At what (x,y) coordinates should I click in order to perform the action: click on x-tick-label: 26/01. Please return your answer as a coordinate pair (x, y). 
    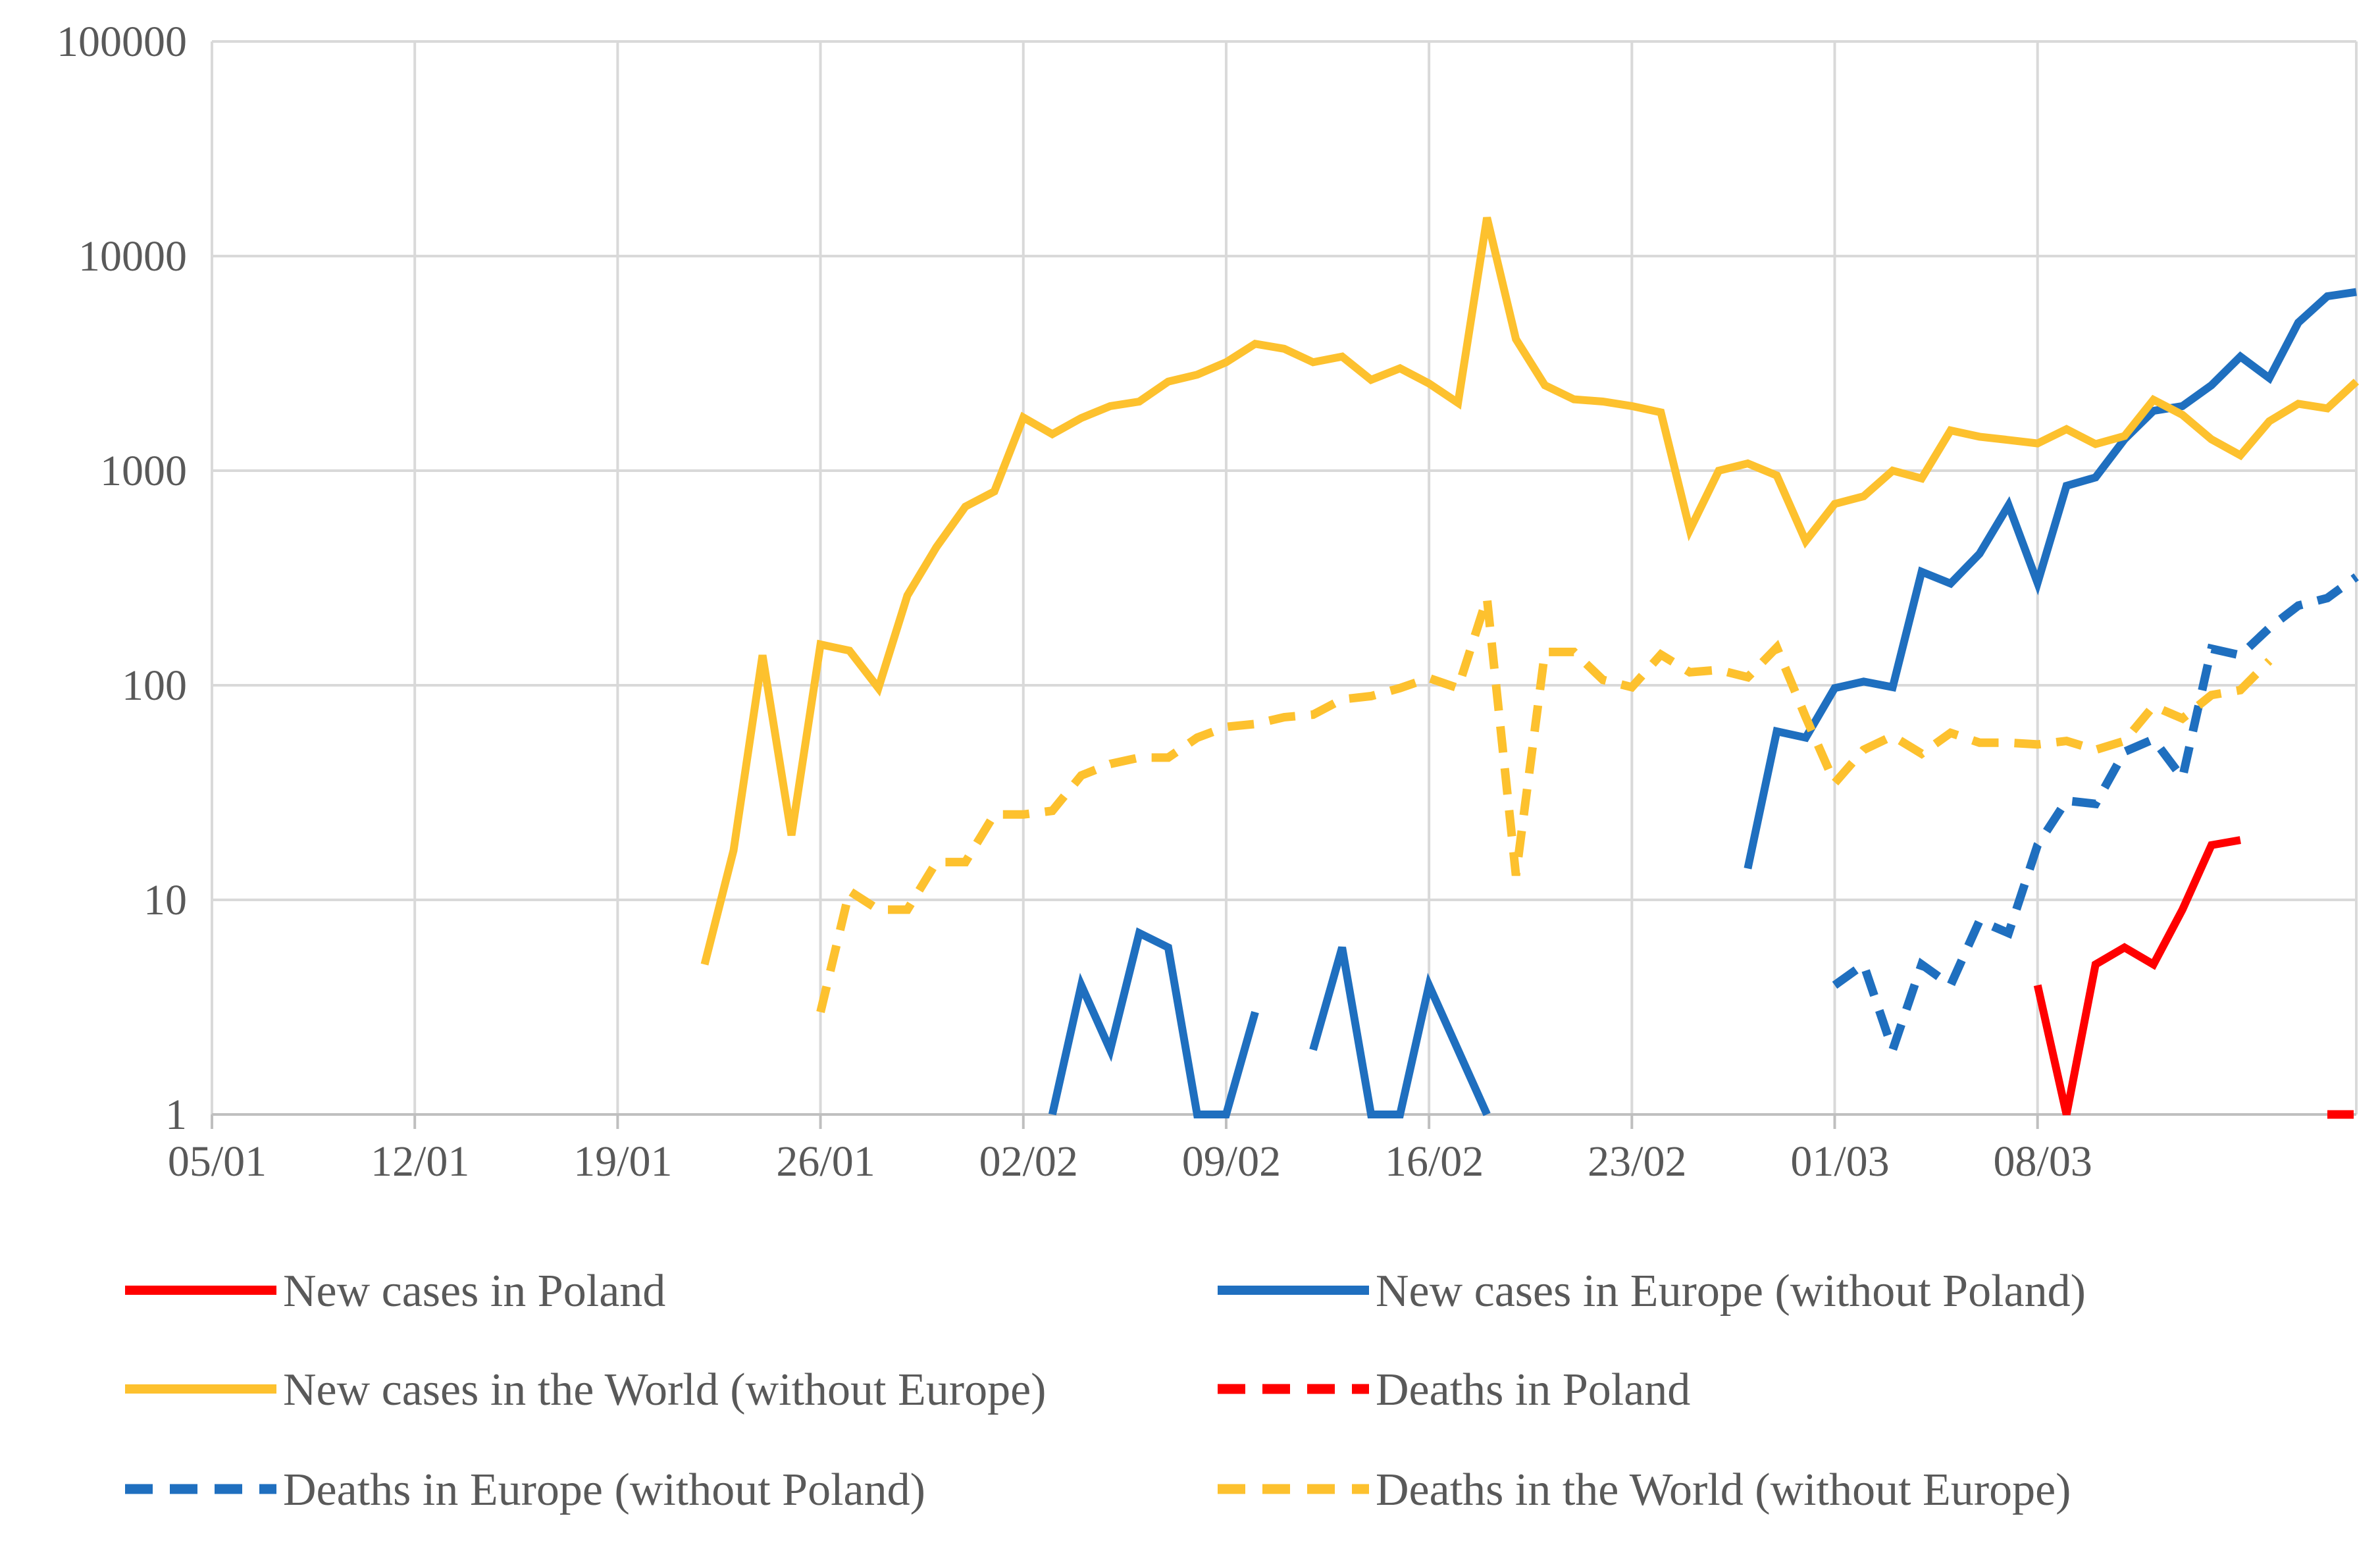
    Looking at the image, I should click on (825, 1162).